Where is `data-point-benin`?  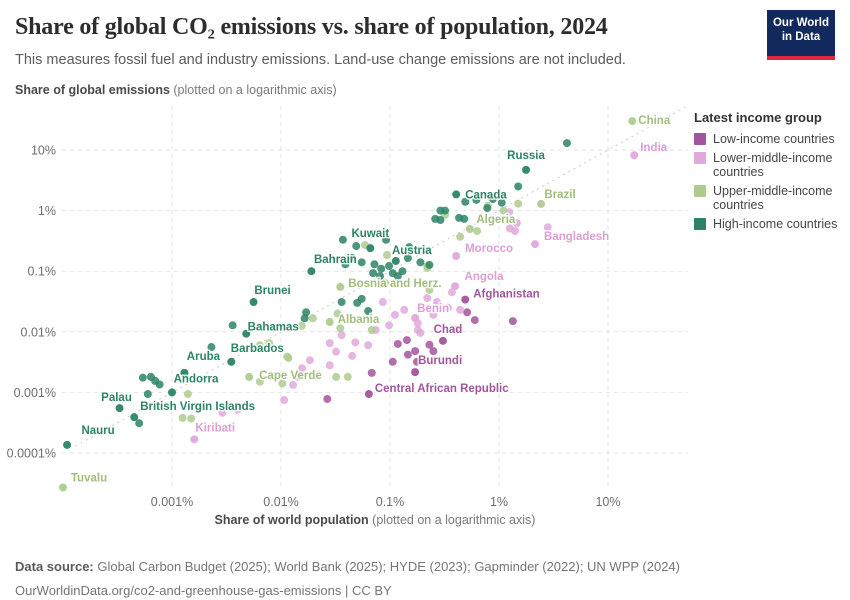 data-point-benin is located at coordinates (415, 317).